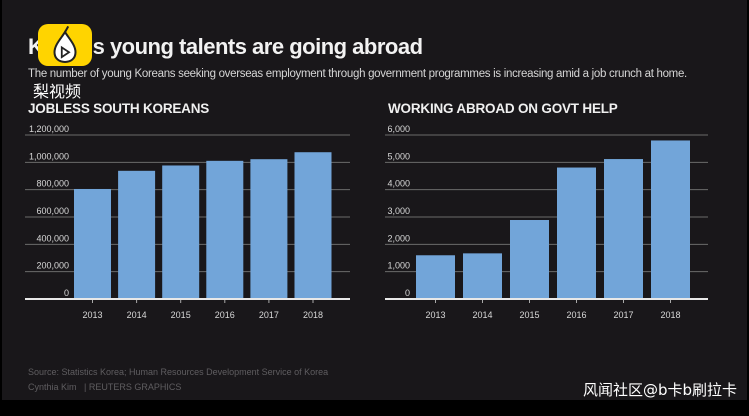 This screenshot has height=416, width=749. I want to click on y-tick-label: 4,000, so click(398, 184).